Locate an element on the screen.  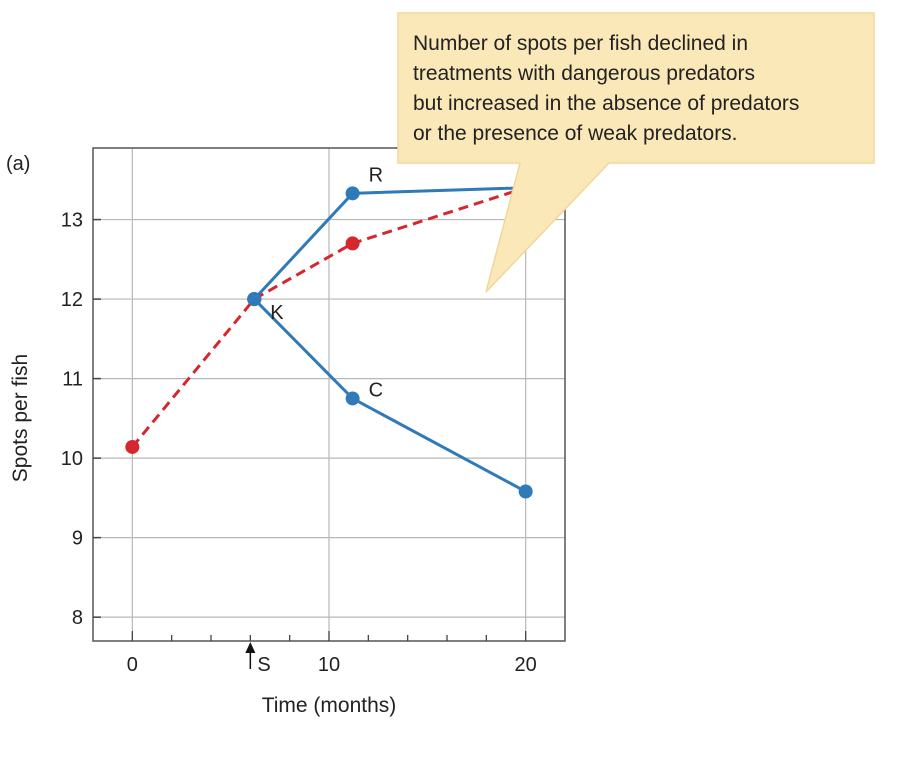
series-label-K: K is located at coordinates (277, 313).